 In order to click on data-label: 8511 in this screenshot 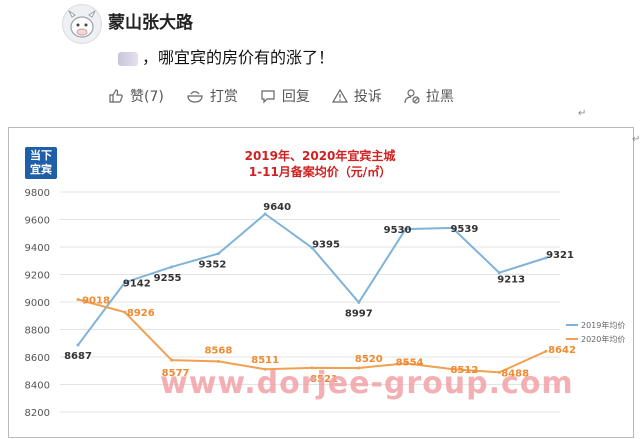, I will do `click(265, 360)`.